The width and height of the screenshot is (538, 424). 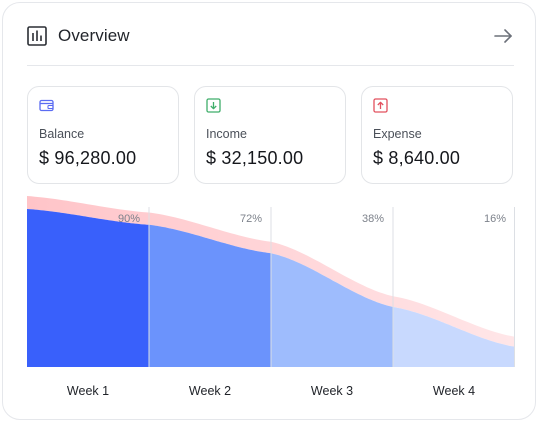 I want to click on header-divider, so click(x=270, y=65).